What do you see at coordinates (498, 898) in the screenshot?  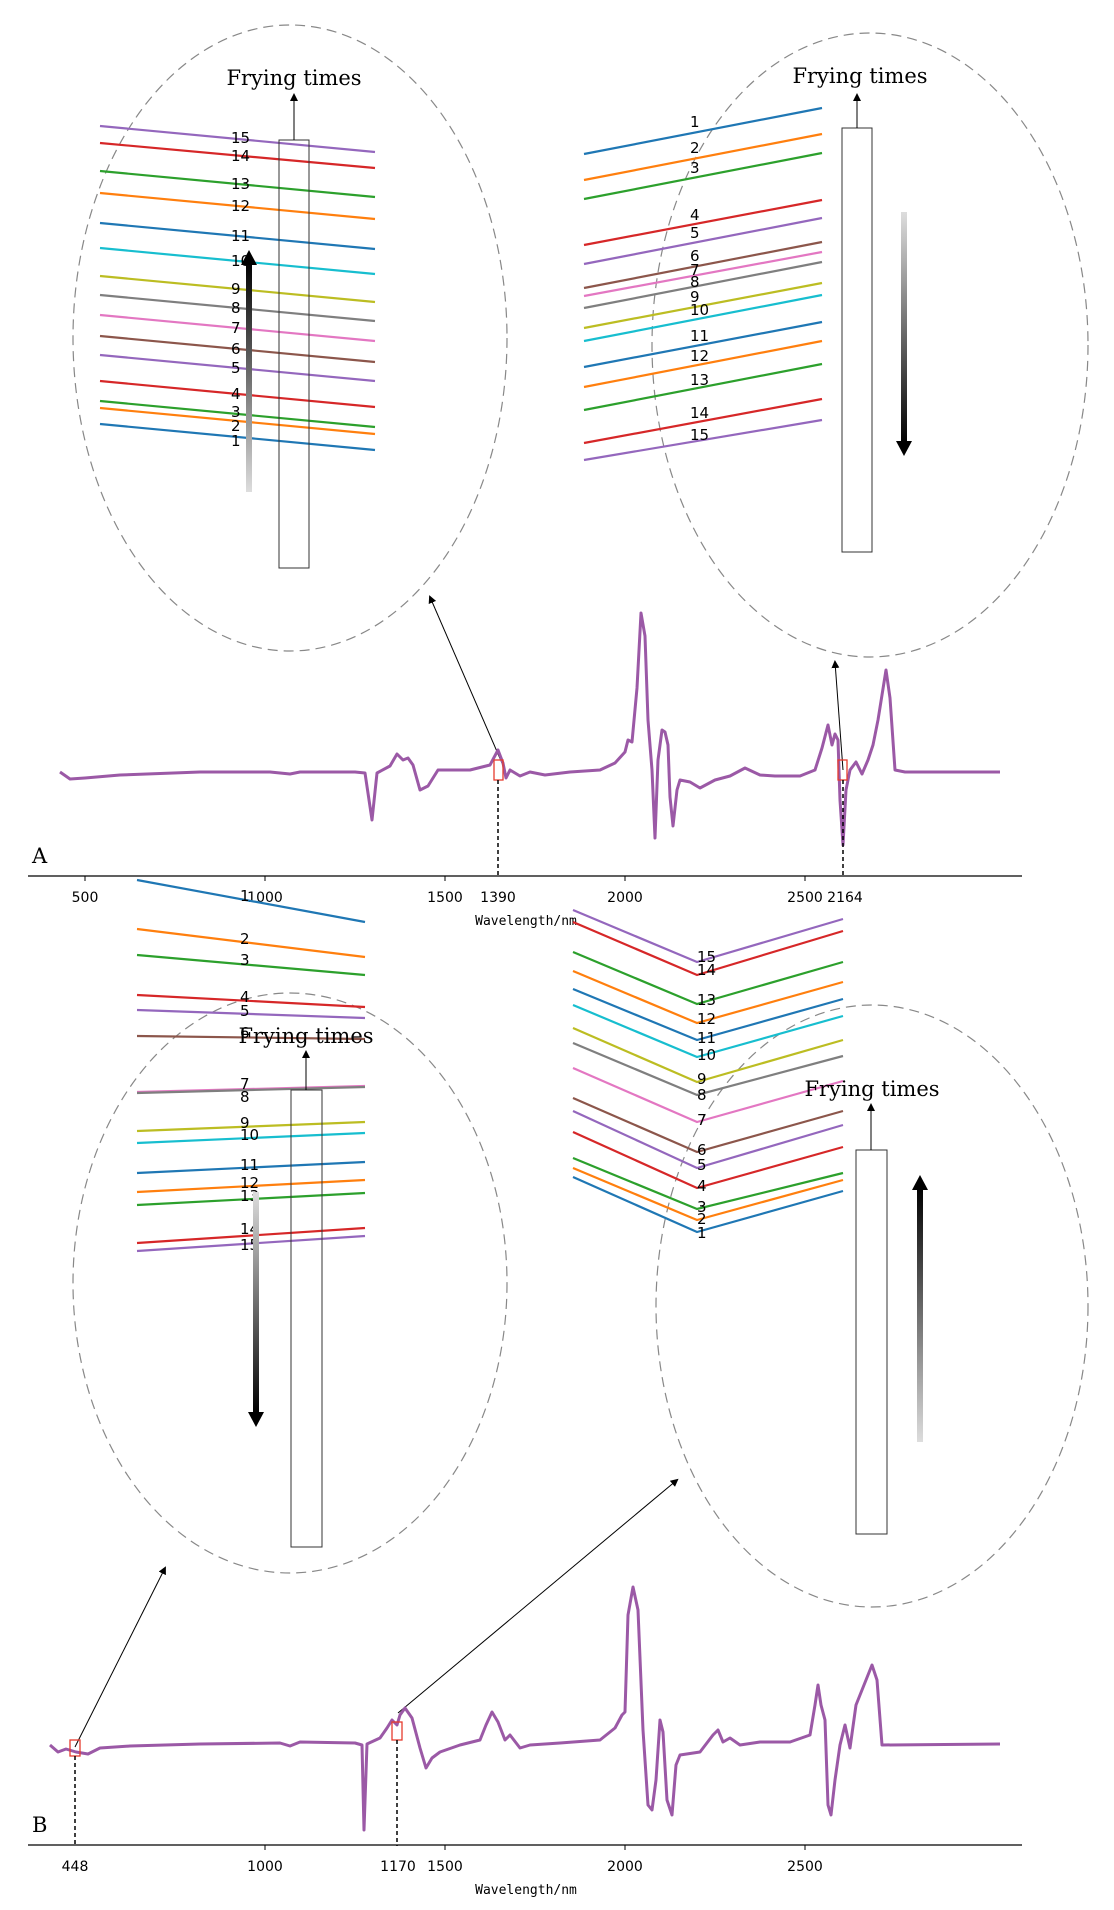 I see `marked-wavelength: 1390` at bounding box center [498, 898].